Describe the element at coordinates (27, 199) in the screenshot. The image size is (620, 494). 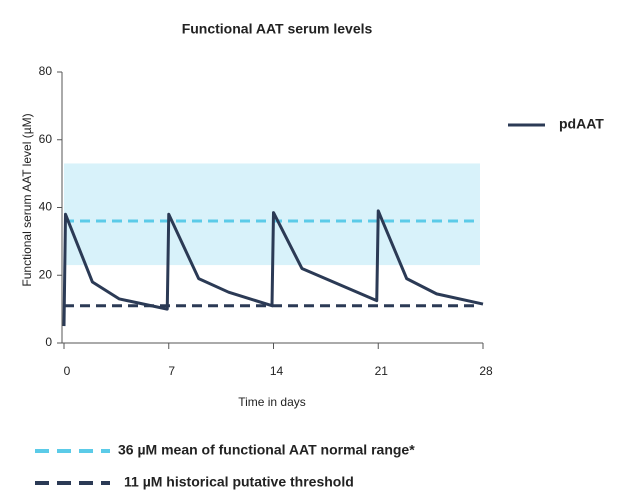
I see `y-axis-label: Functional serum AAT level (µM)` at that location.